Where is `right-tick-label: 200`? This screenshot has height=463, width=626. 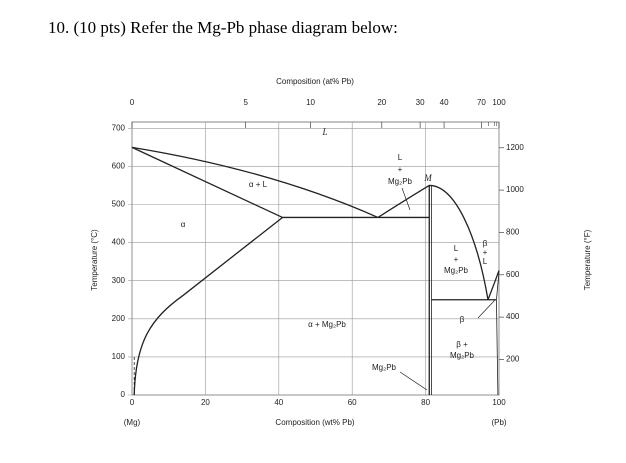
right-tick-label: 200 is located at coordinates (513, 359).